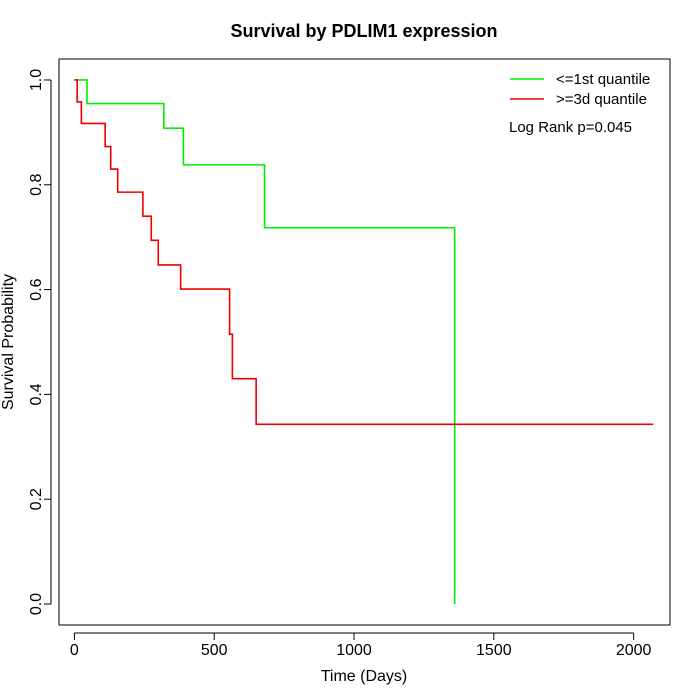  Describe the element at coordinates (603, 79) in the screenshot. I see `legend-label: <=1st quantile` at that location.